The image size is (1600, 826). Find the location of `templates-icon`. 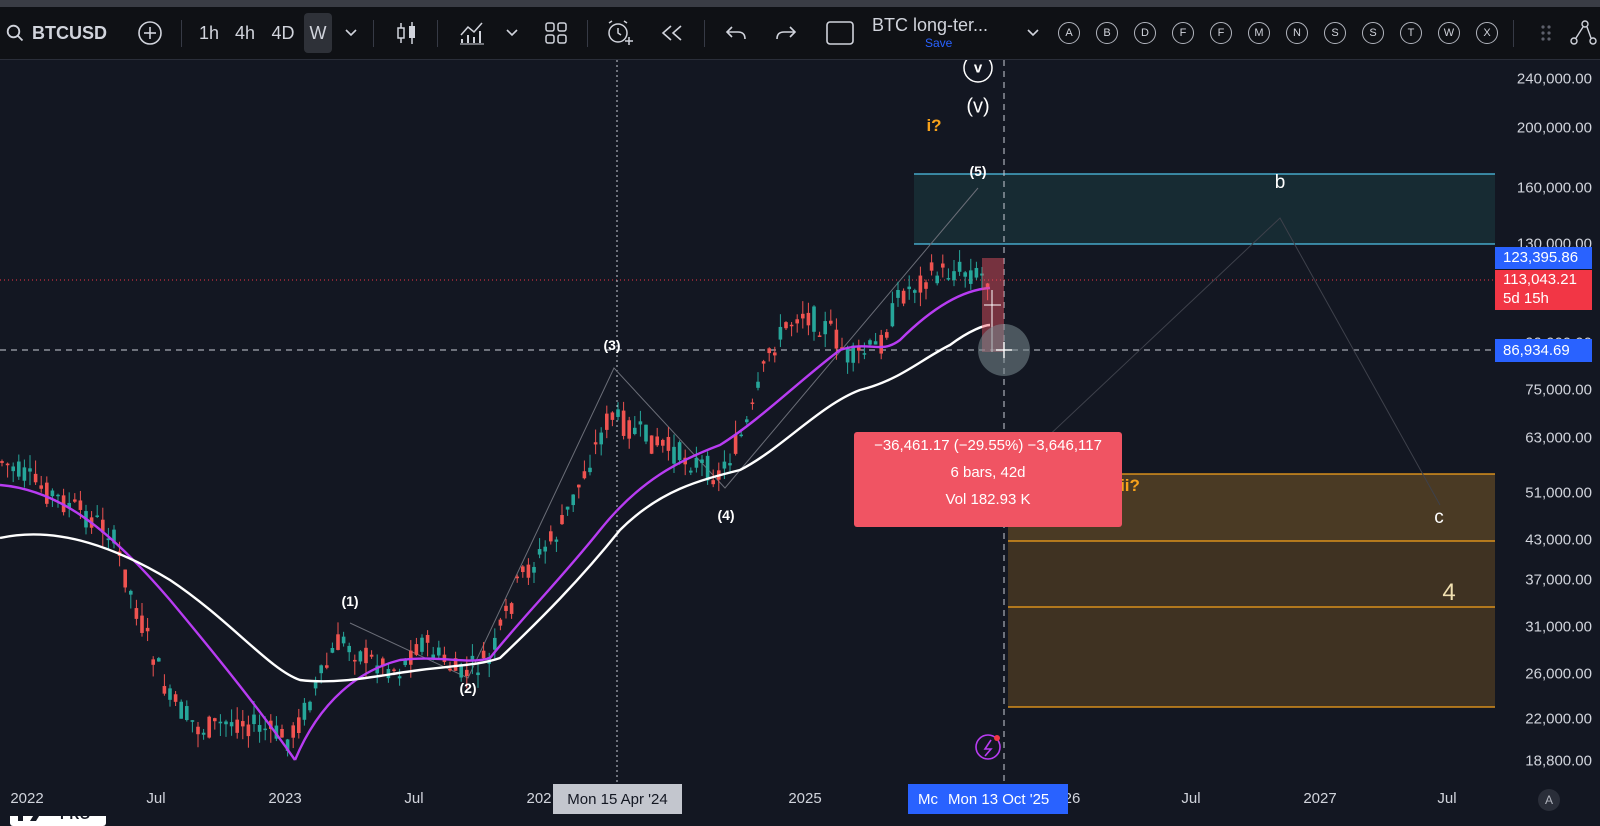

templates-icon is located at coordinates (556, 33).